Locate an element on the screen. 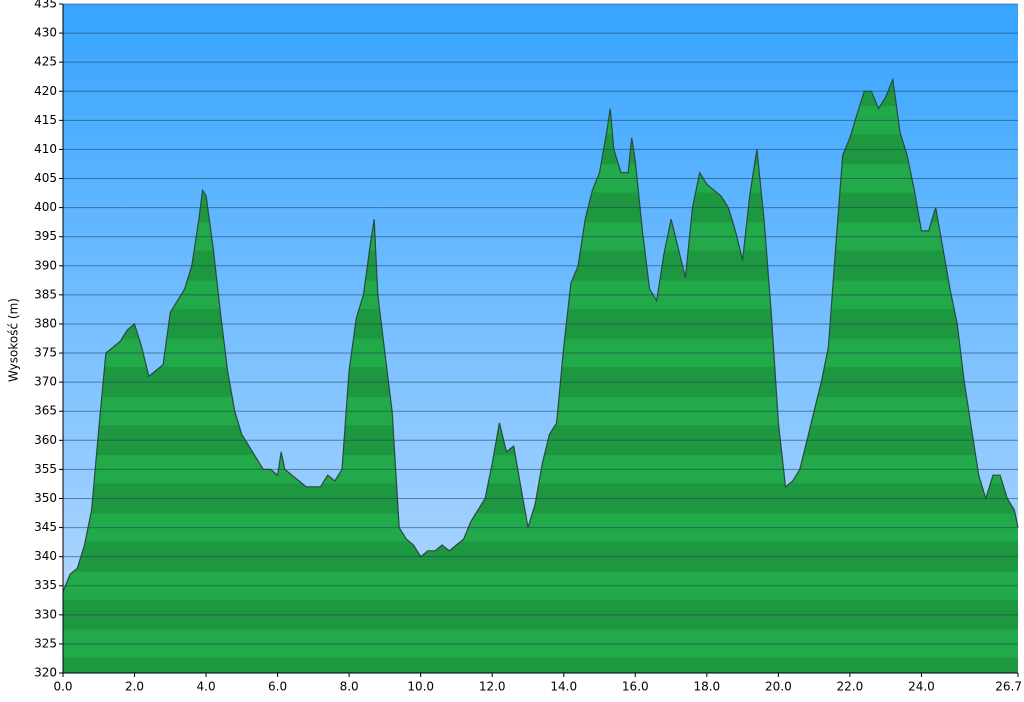 The height and width of the screenshot is (702, 1024). y-tick-label: 370 is located at coordinates (45, 382).